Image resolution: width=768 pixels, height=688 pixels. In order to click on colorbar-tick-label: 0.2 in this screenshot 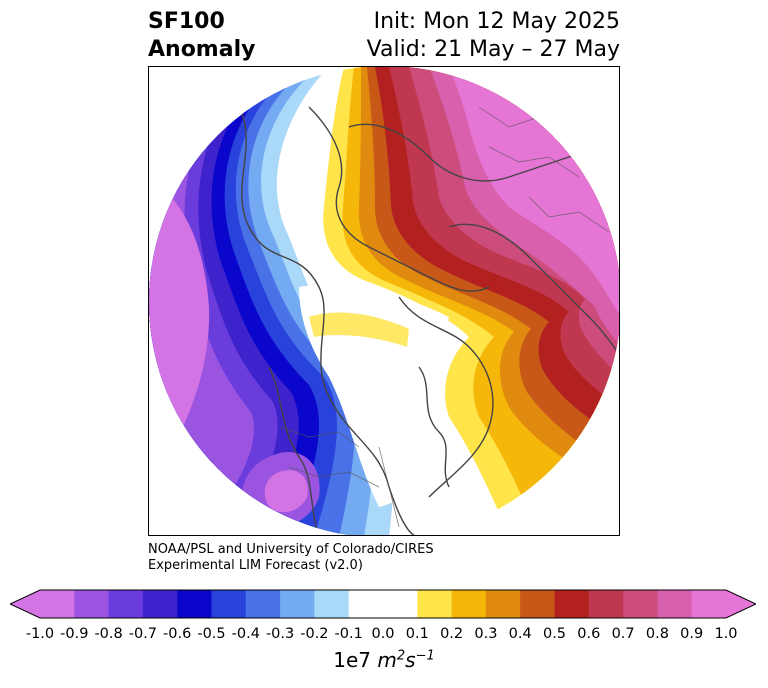, I will do `click(452, 634)`.